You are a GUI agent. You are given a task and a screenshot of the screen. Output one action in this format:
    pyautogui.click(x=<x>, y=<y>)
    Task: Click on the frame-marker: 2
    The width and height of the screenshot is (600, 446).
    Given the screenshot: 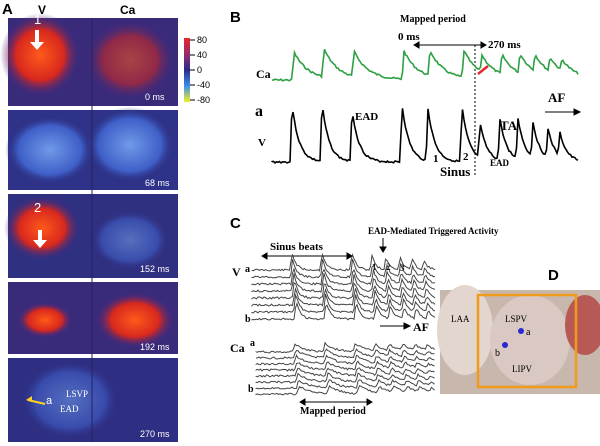 What is the action you would take?
    pyautogui.click(x=37, y=207)
    